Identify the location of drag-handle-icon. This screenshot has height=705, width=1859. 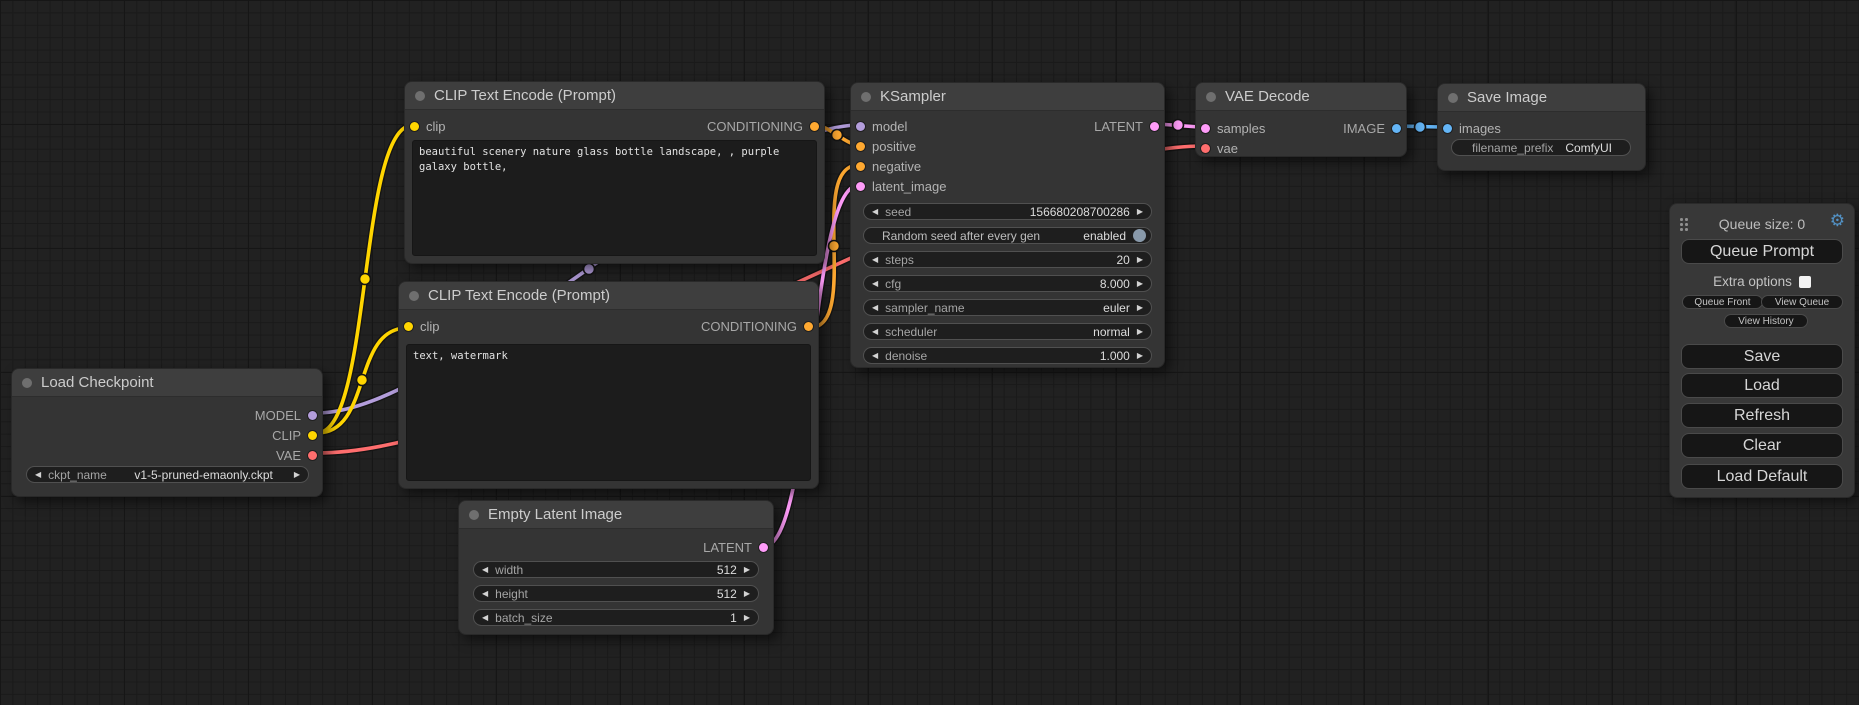
(1681, 219).